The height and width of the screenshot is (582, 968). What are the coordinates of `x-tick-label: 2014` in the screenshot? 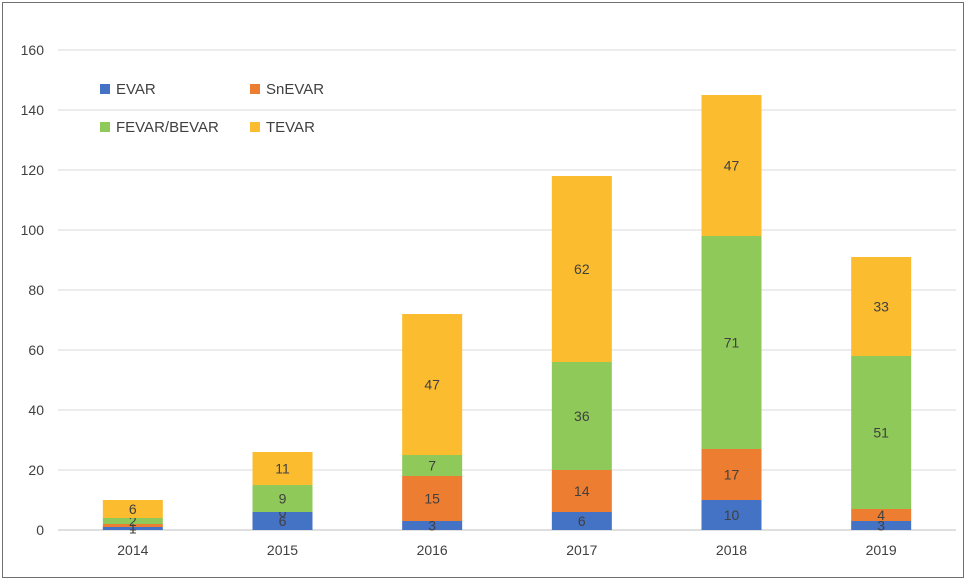 It's located at (132, 550).